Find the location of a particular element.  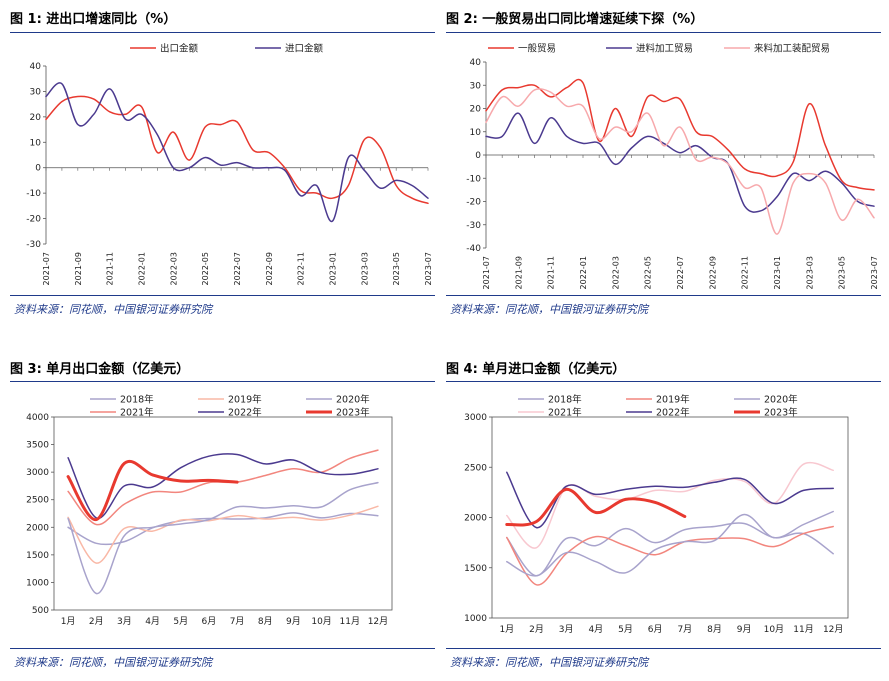

y-tick-label: 20 is located at coordinates (476, 110).